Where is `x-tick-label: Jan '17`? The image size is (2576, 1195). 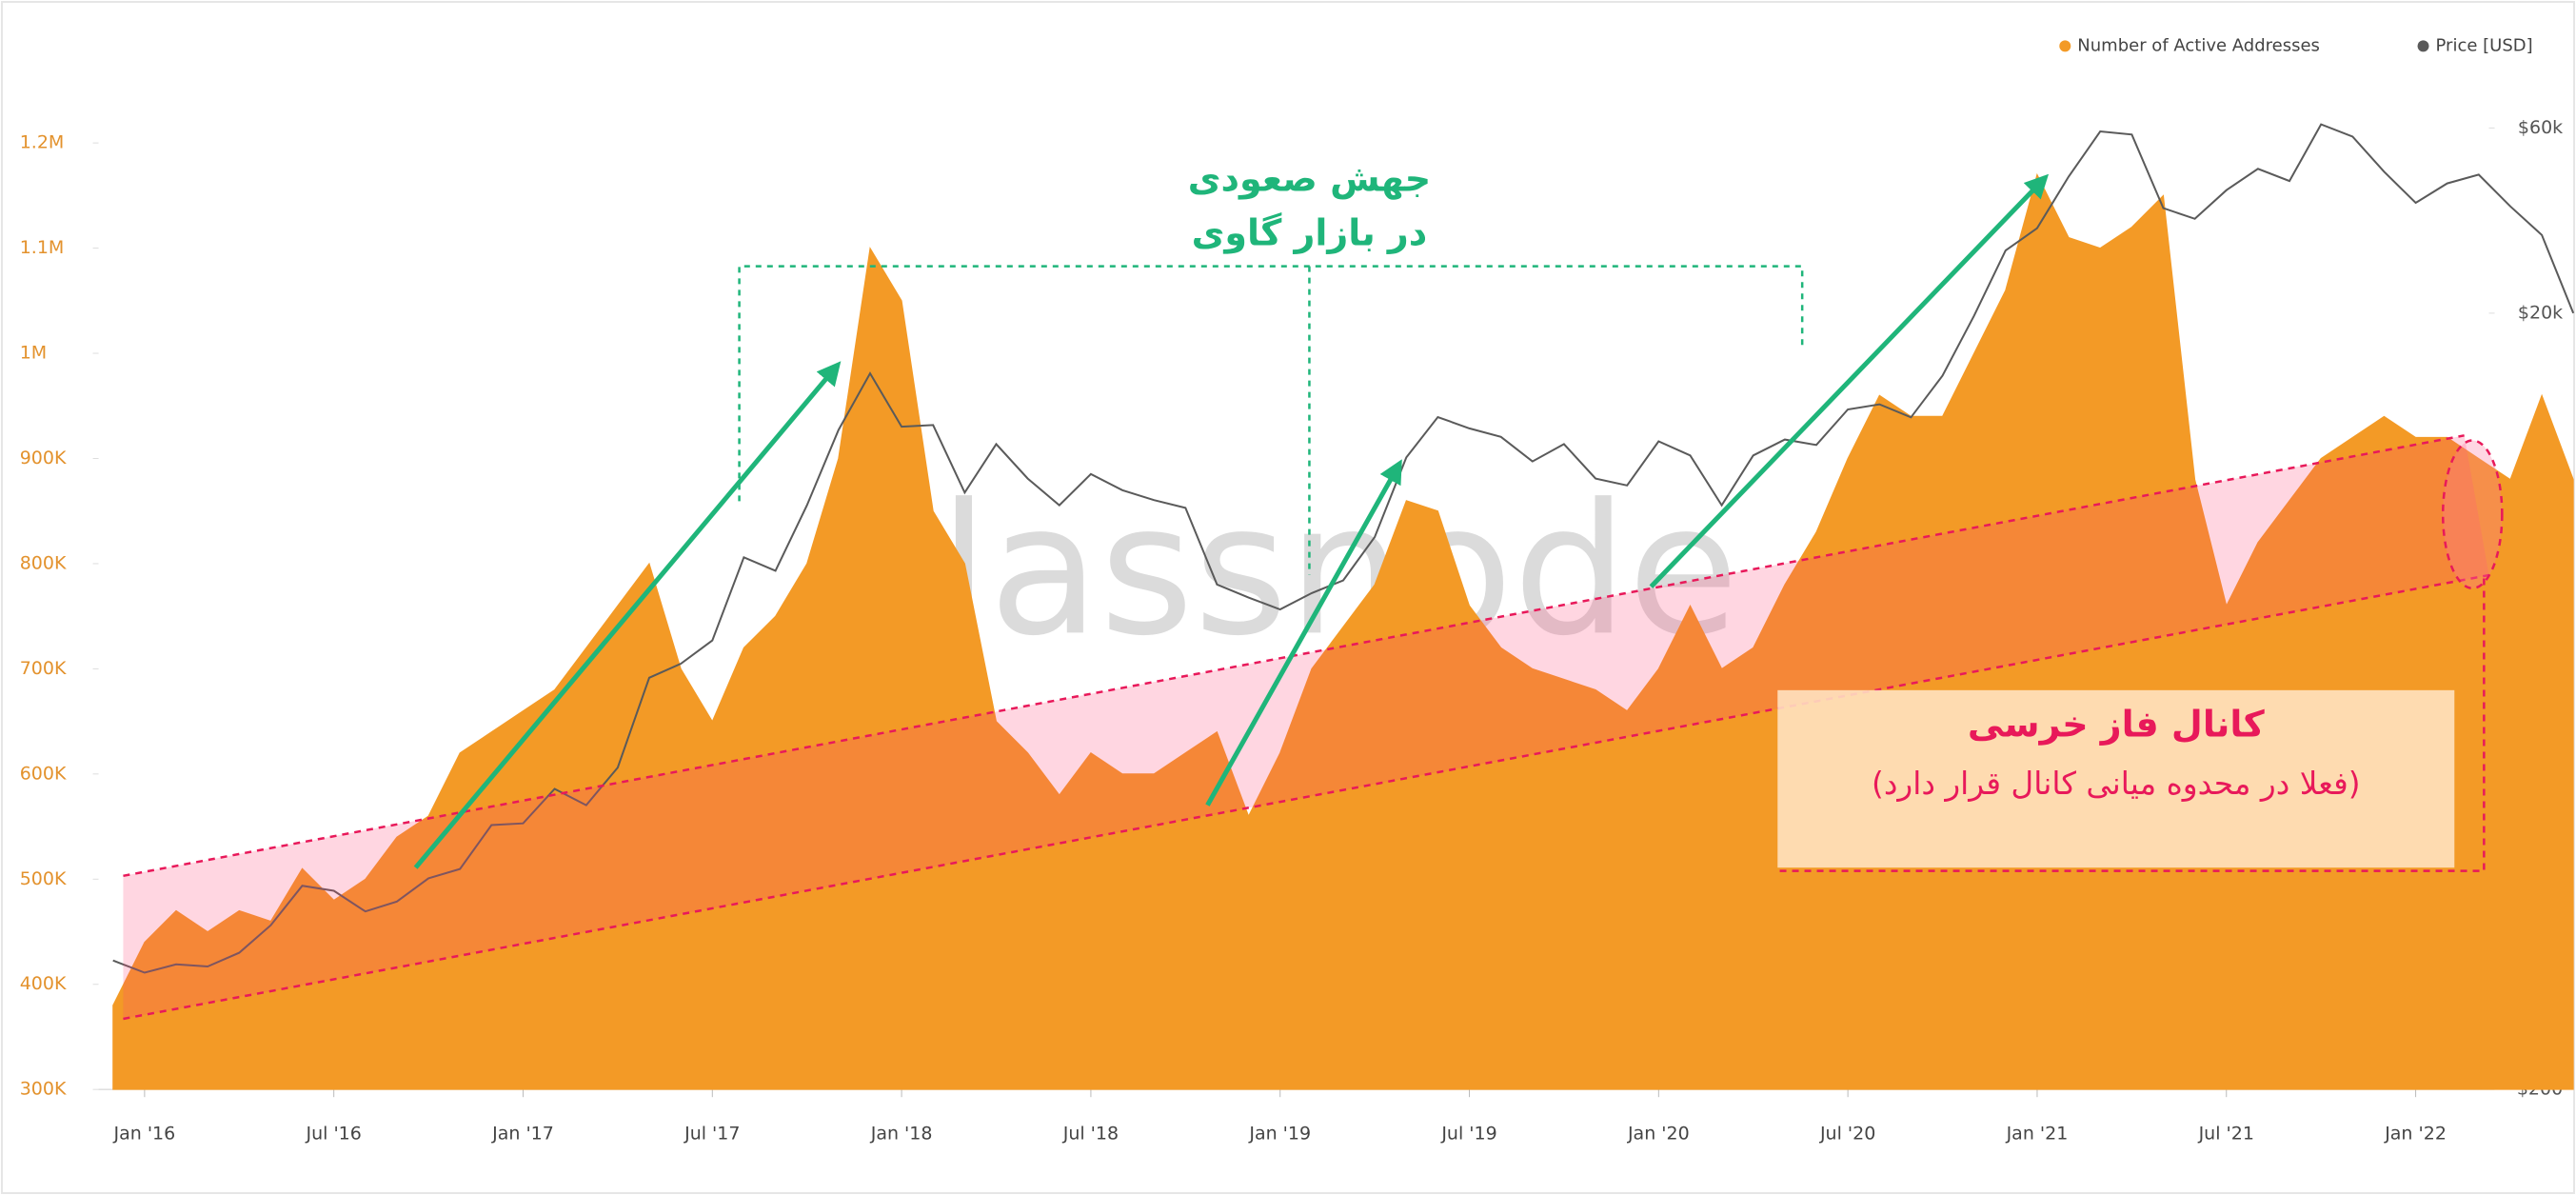
x-tick-label: Jan '17 is located at coordinates (522, 1133).